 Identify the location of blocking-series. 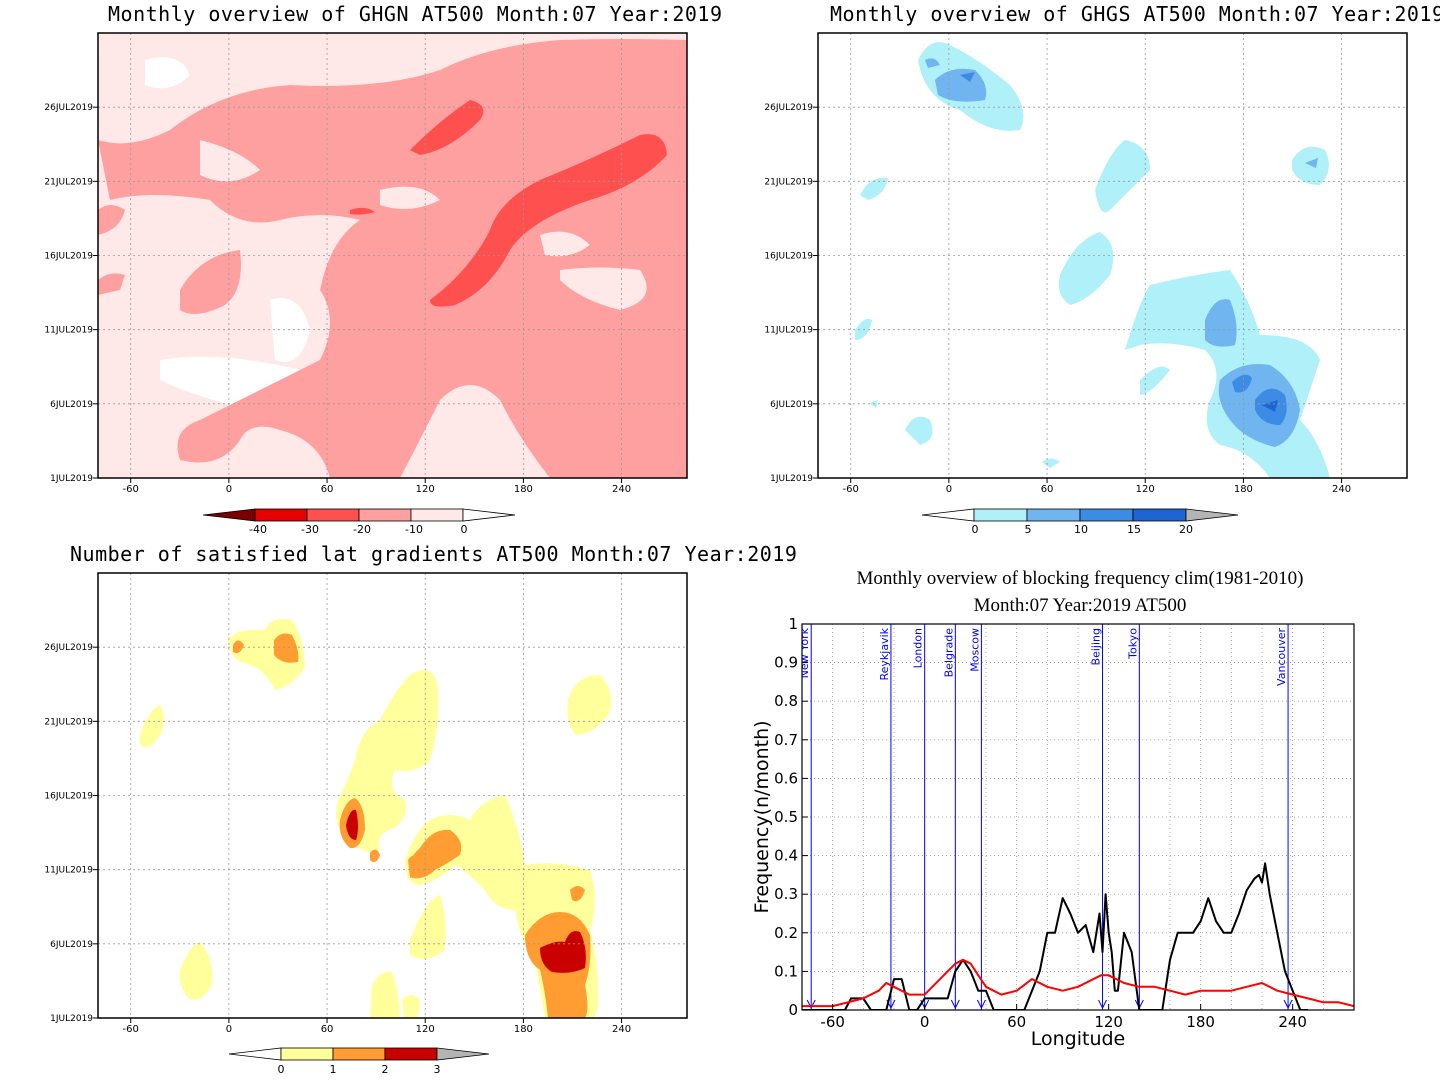
(1078, 936).